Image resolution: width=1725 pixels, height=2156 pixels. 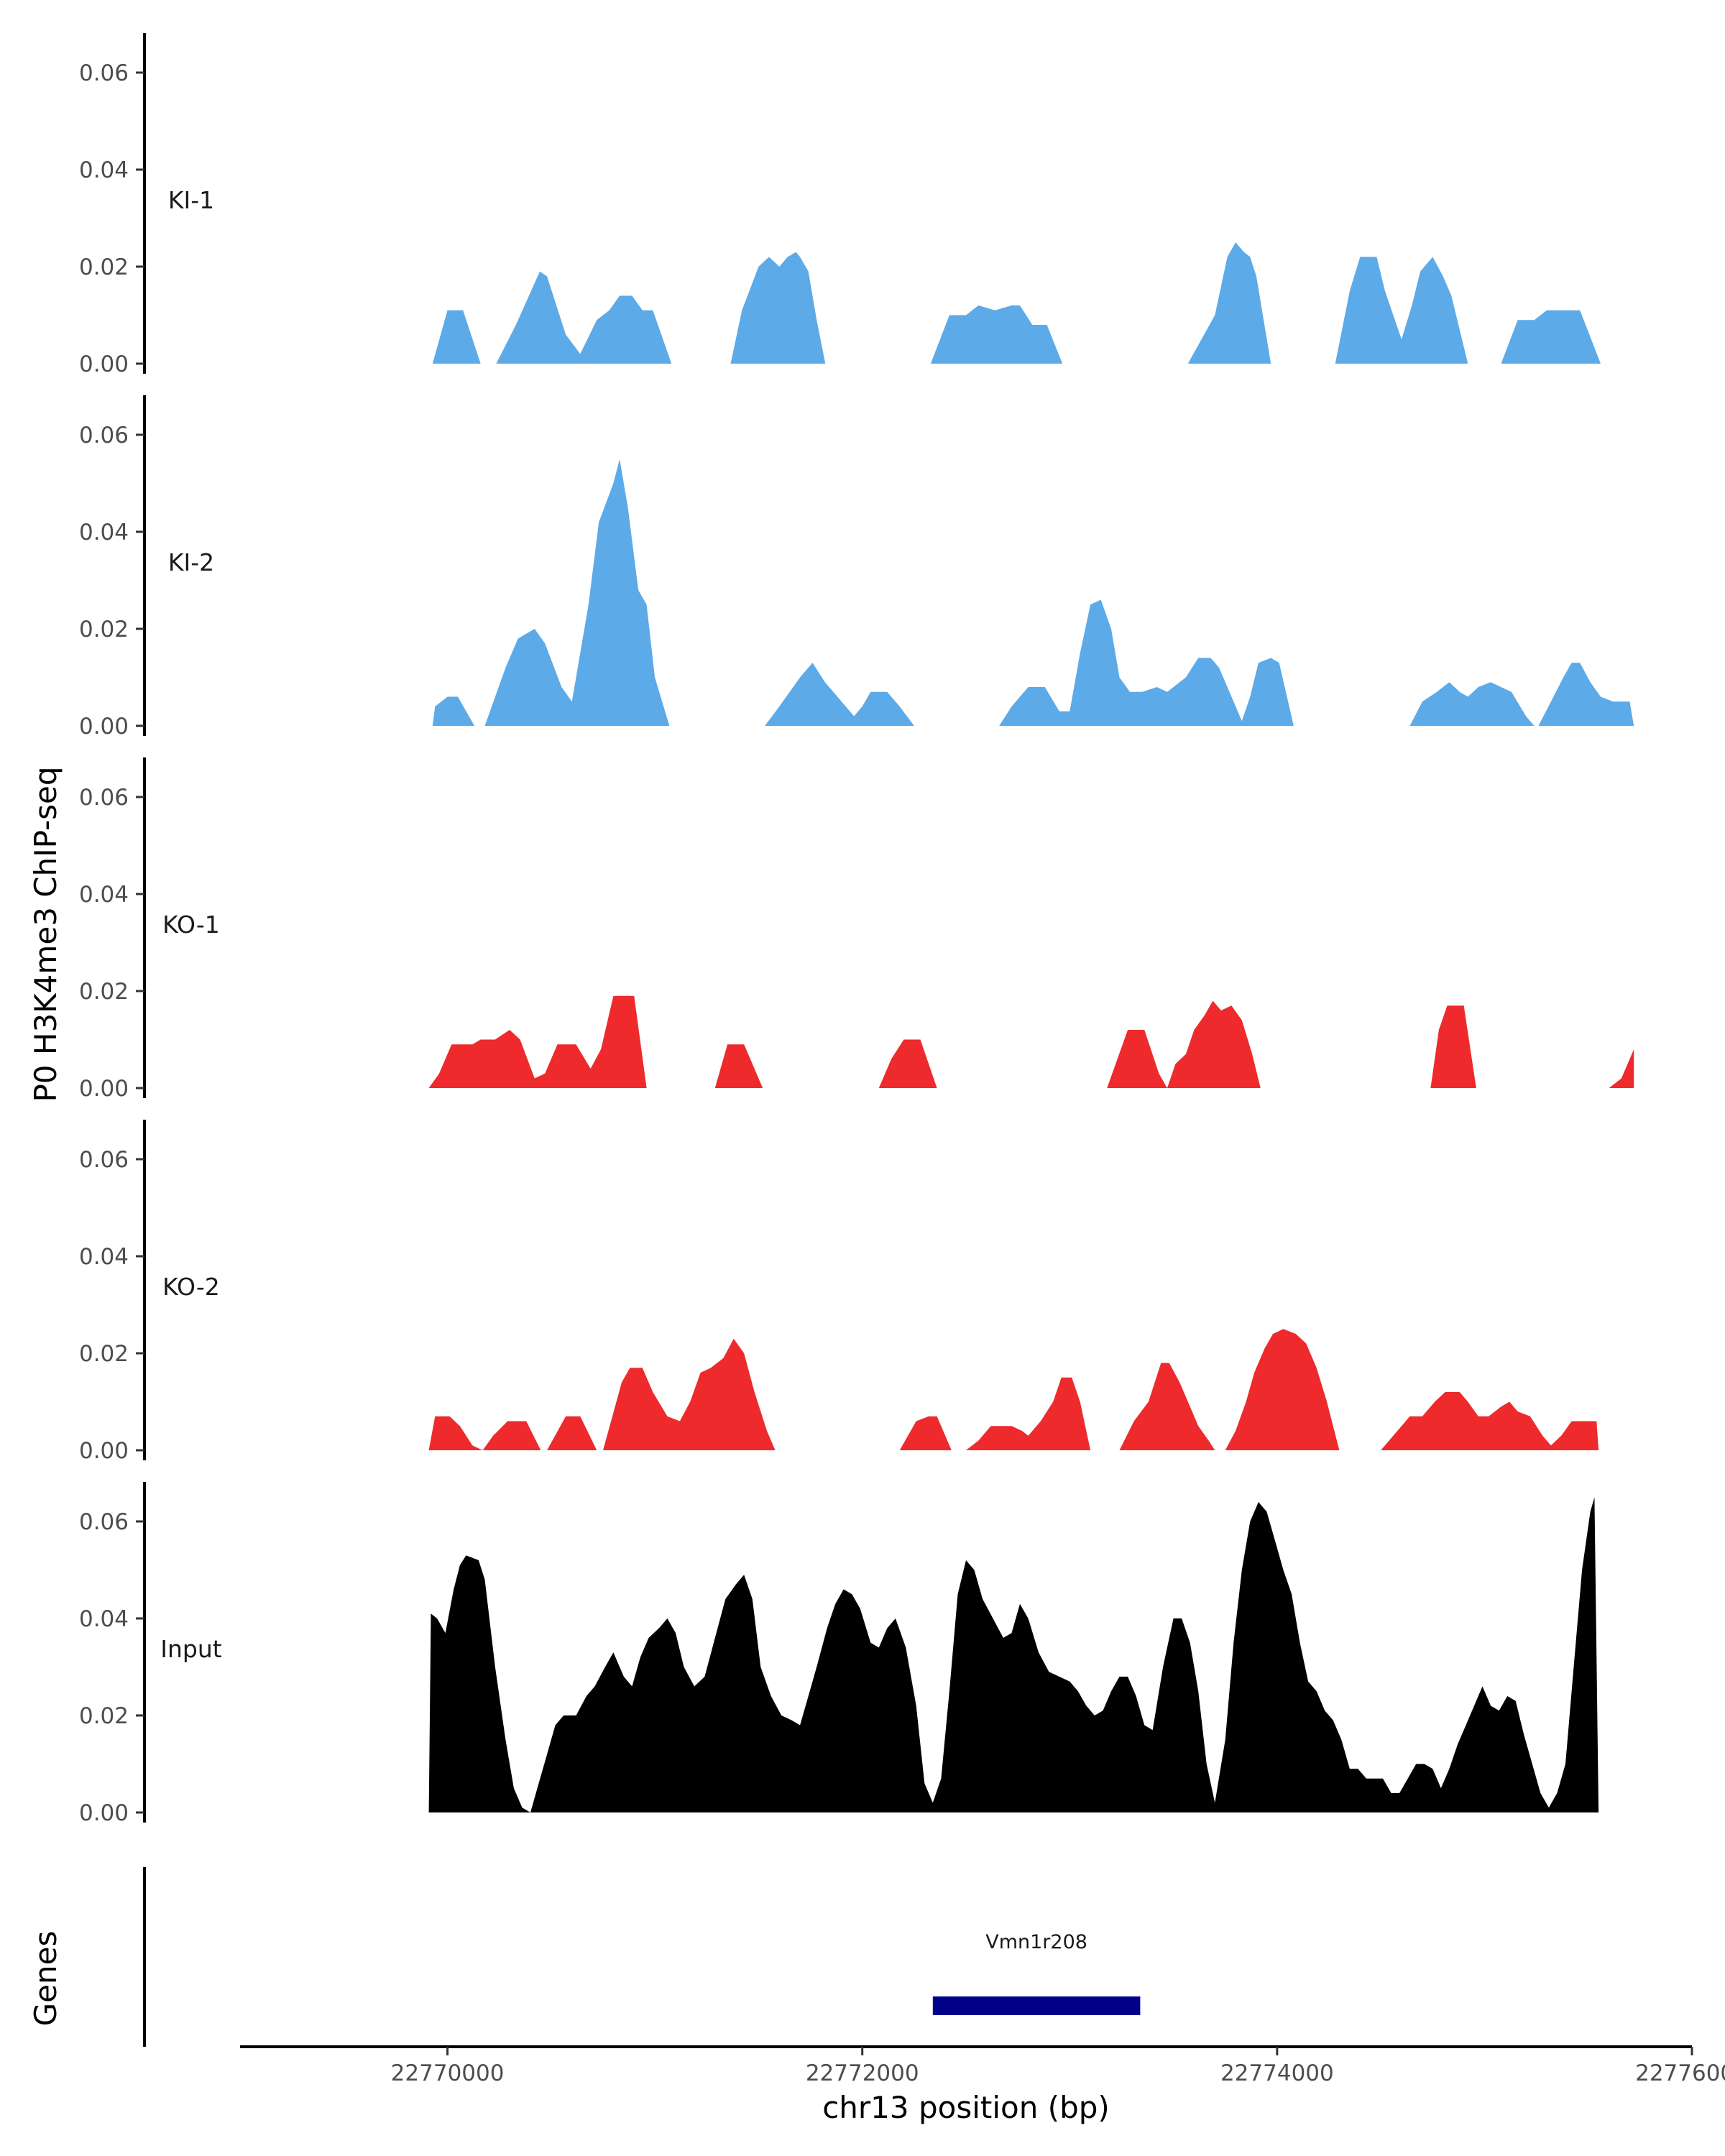 I want to click on x-tick-label: 22776000, so click(x=1680, y=2073).